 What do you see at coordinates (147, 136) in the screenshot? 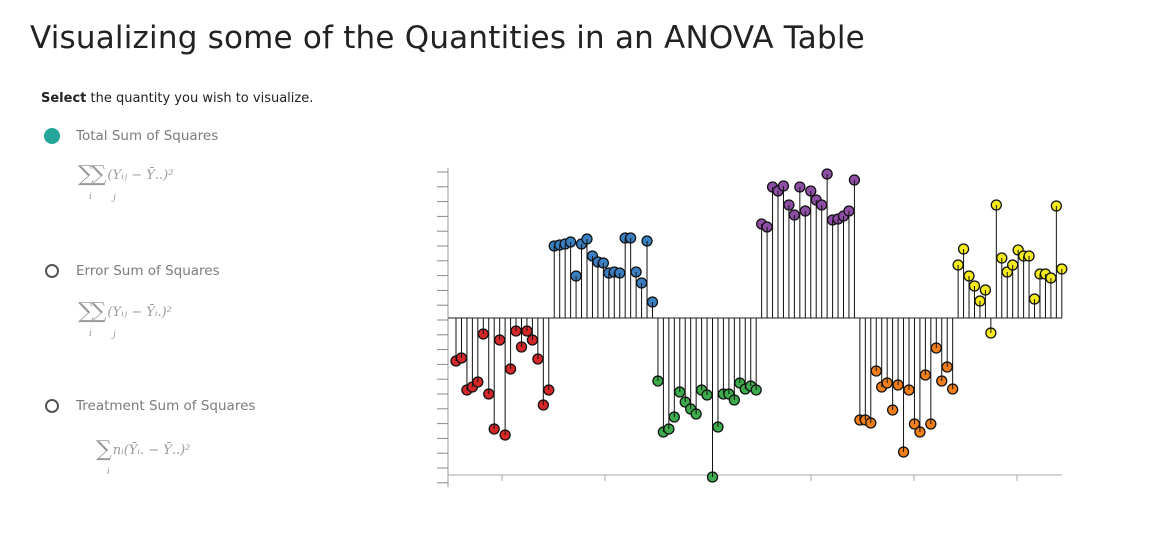
I see `option-total-ss-label: Total Sum of Squares` at bounding box center [147, 136].